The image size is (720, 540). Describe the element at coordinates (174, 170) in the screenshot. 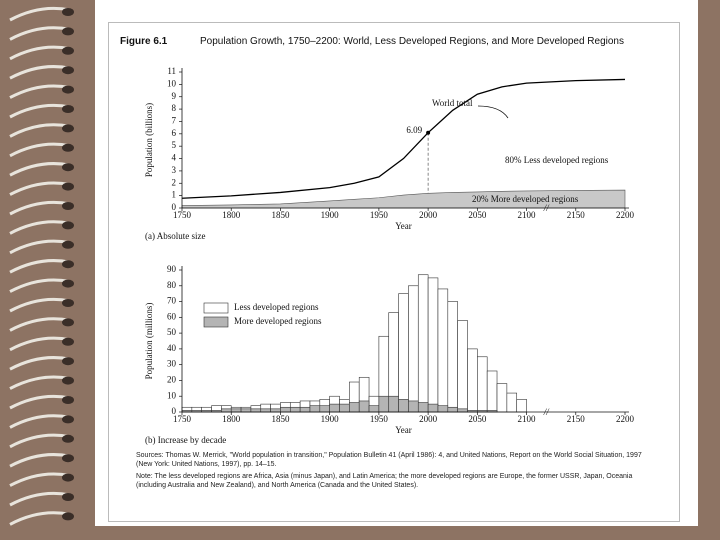

I see `y-tick-label: 3` at that location.